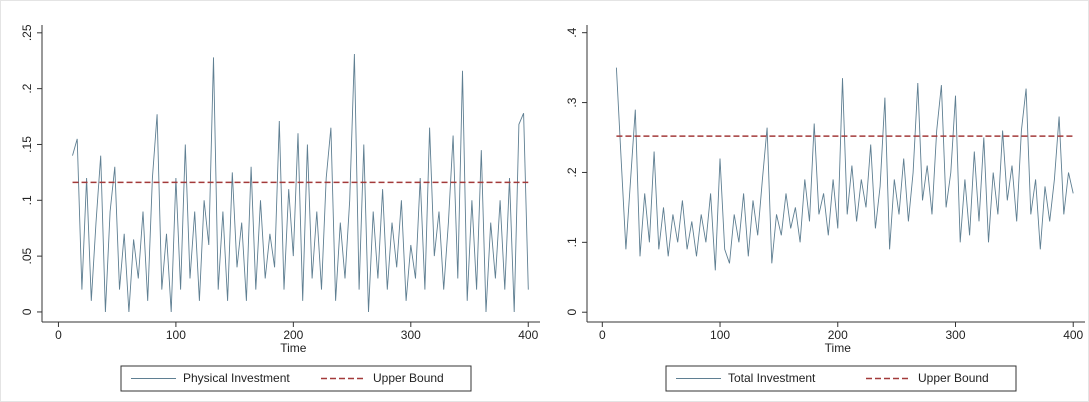 The image size is (1089, 402). What do you see at coordinates (772, 378) in the screenshot?
I see `legend-label: Total Investment` at bounding box center [772, 378].